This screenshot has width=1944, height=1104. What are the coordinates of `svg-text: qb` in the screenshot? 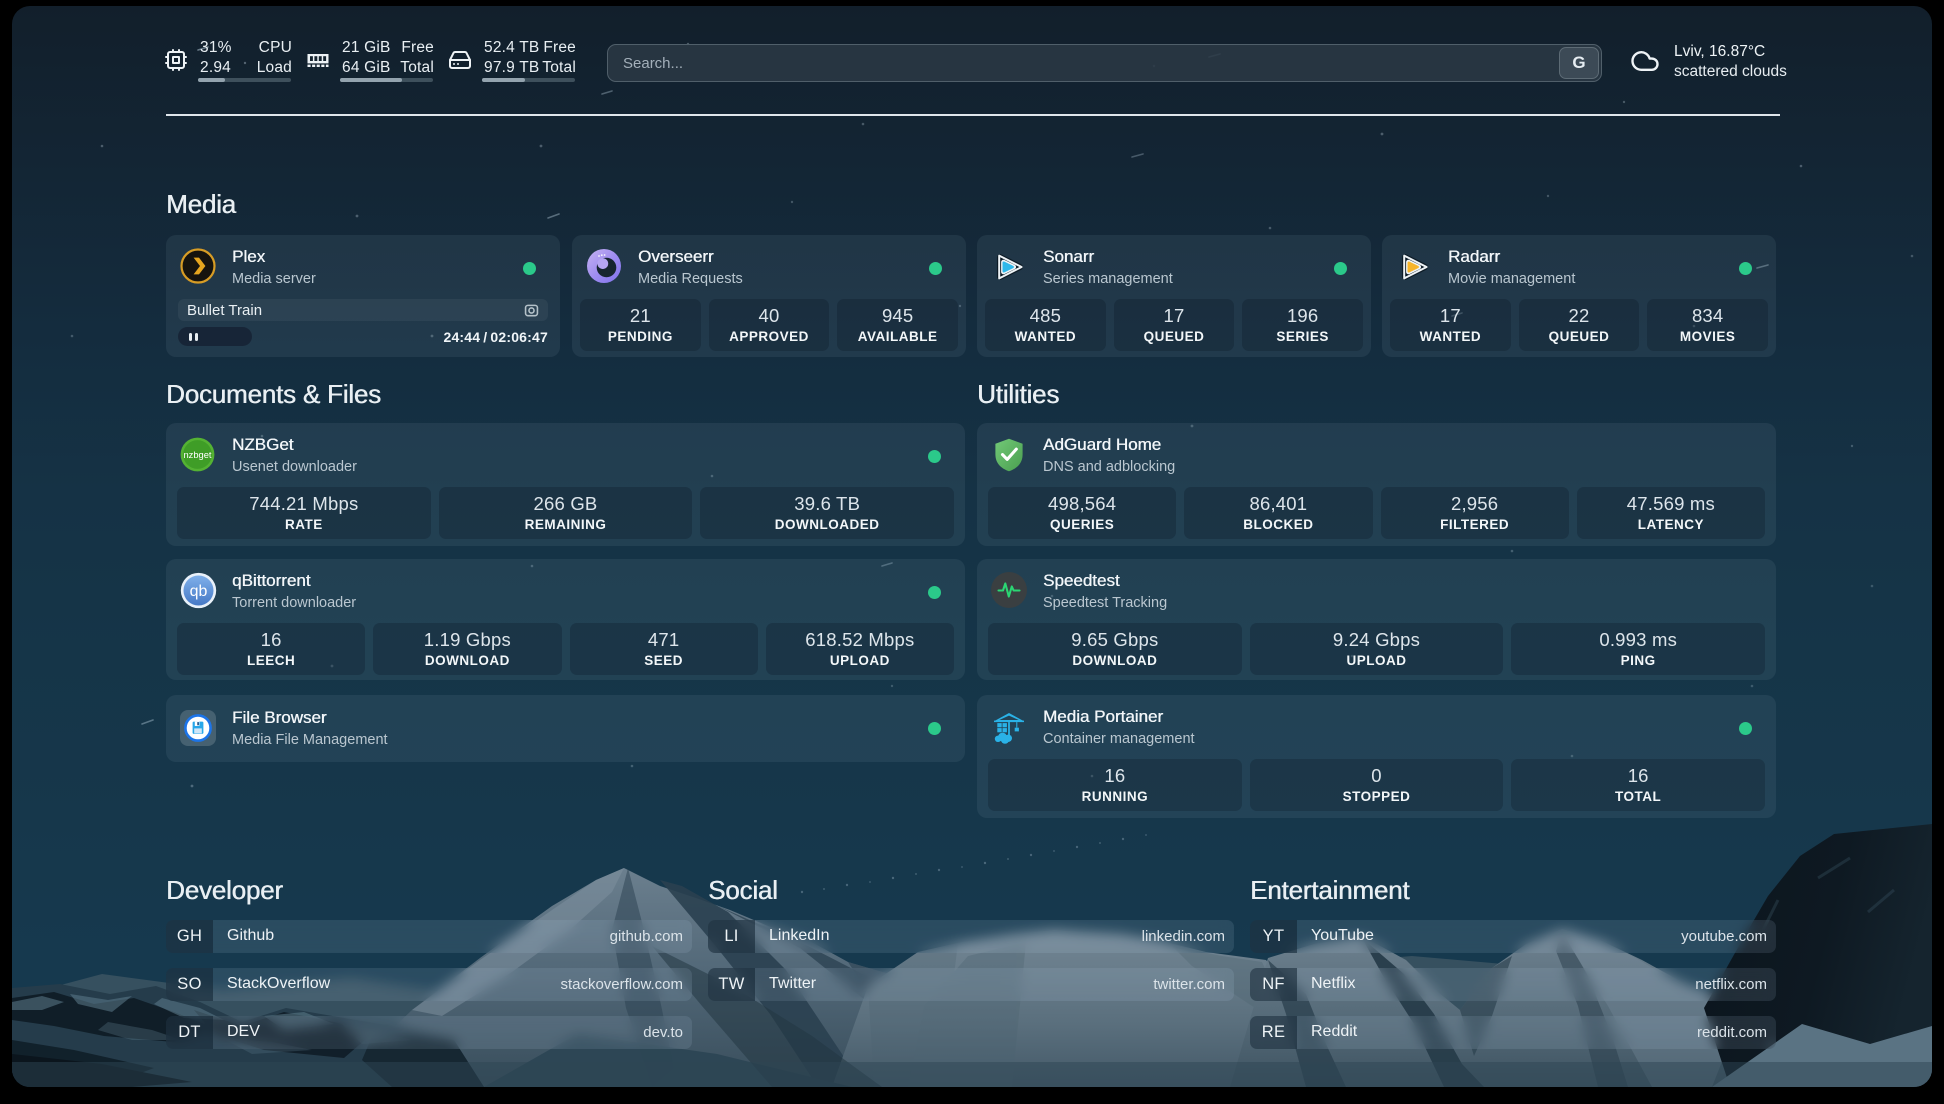 It's located at (199, 591).